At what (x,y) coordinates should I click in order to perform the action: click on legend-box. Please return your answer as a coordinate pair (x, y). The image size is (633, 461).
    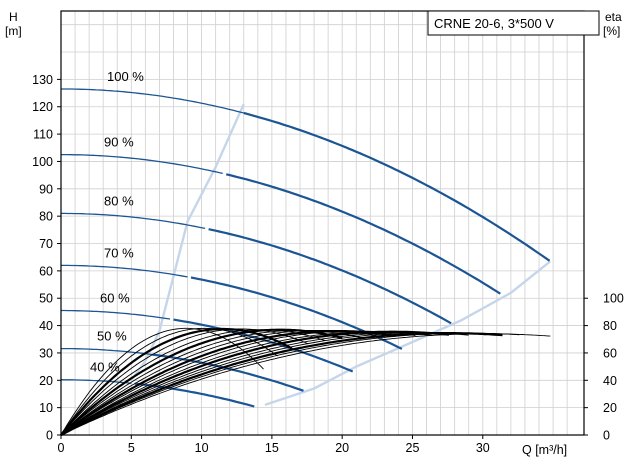
    Looking at the image, I should click on (513, 23).